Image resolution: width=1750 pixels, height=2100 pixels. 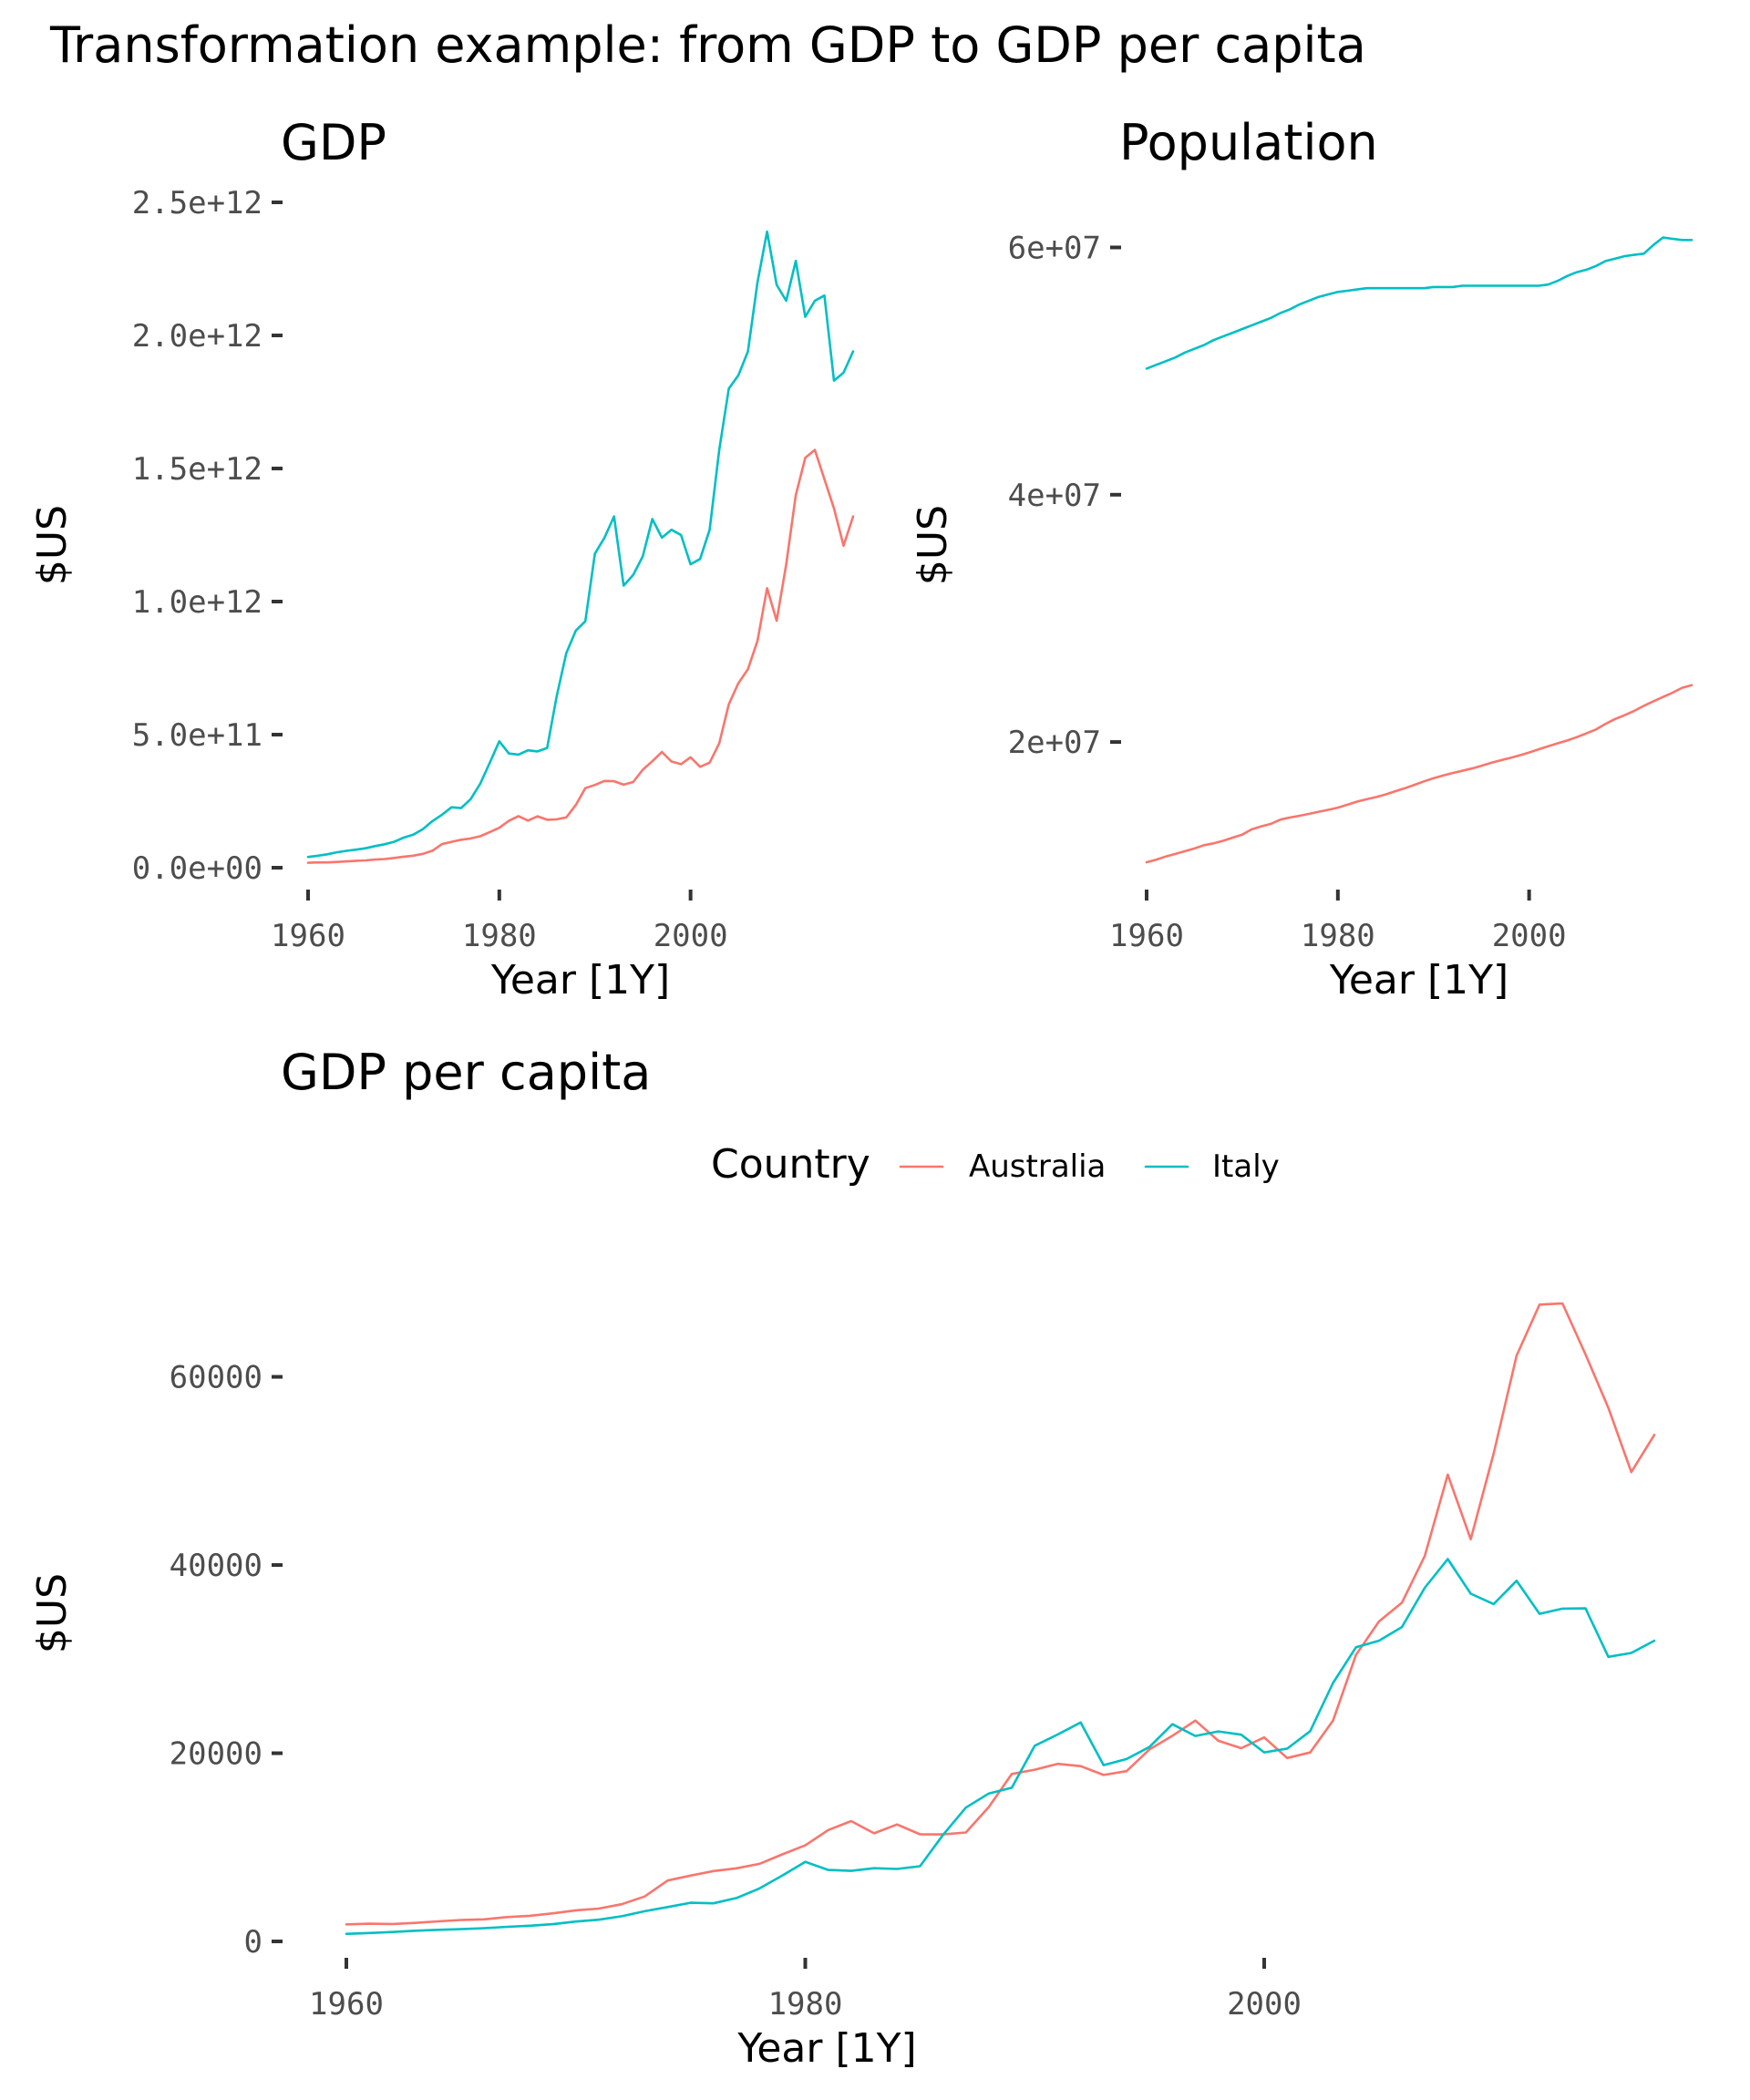 What do you see at coordinates (197, 603) in the screenshot?
I see `y-tick-label: 1.0e+12` at bounding box center [197, 603].